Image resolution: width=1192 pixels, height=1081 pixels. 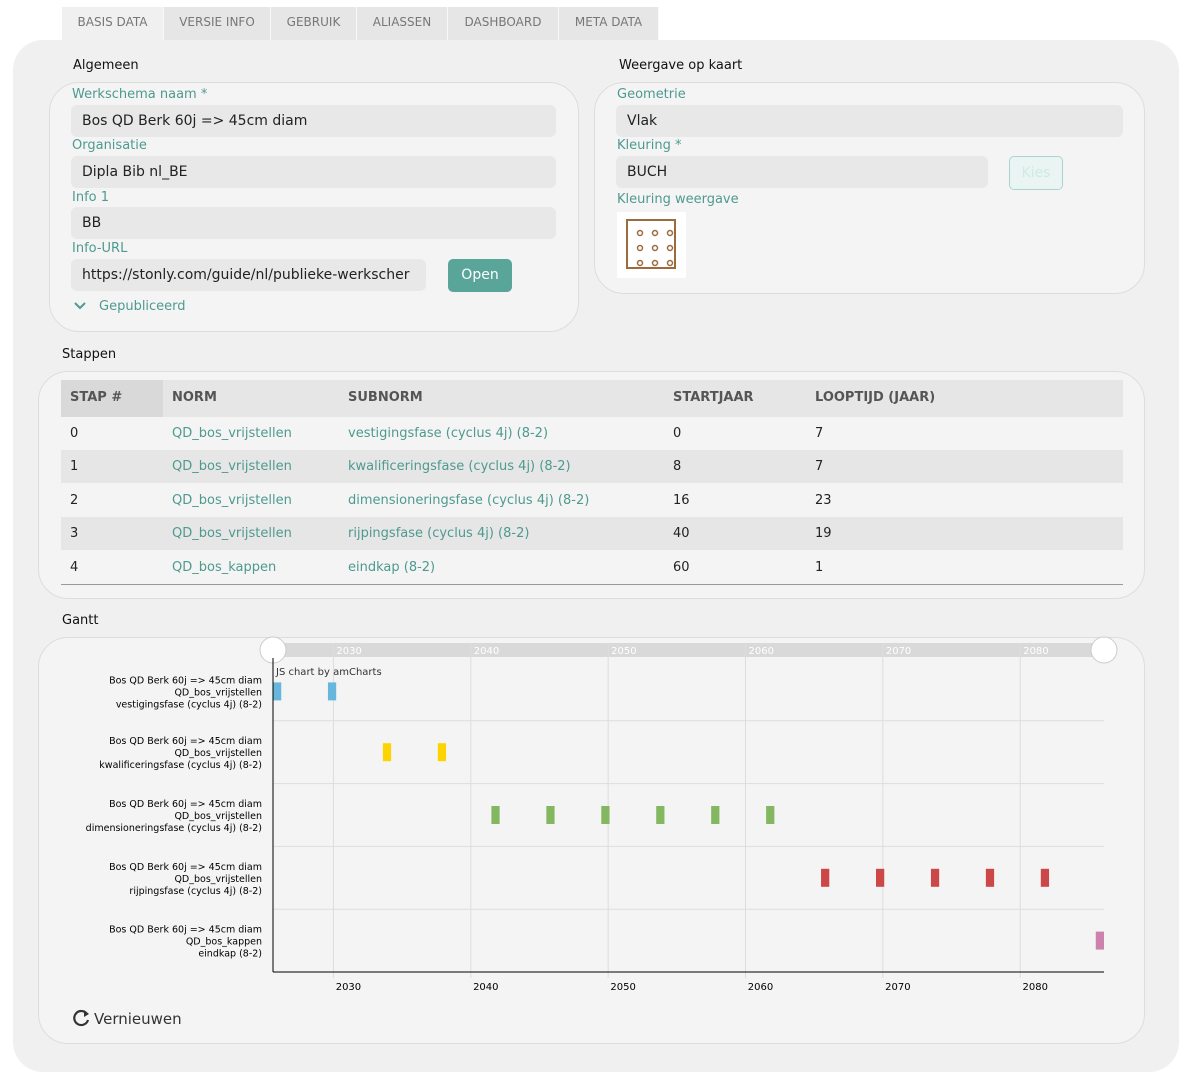 What do you see at coordinates (195, 891) in the screenshot?
I see `row-label: rijpingsfase (cyclus 4j) (8-2)` at bounding box center [195, 891].